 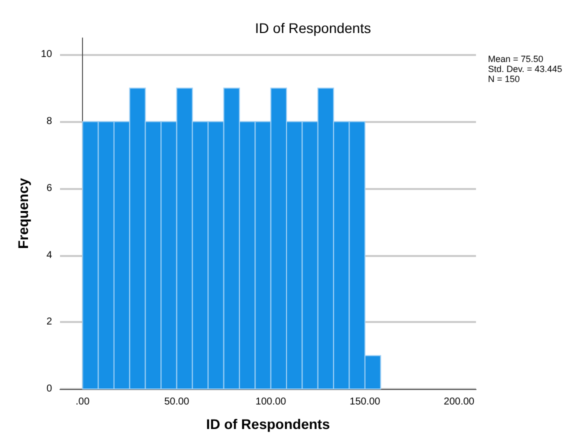 I want to click on y-tick-label: 6, so click(x=49, y=188).